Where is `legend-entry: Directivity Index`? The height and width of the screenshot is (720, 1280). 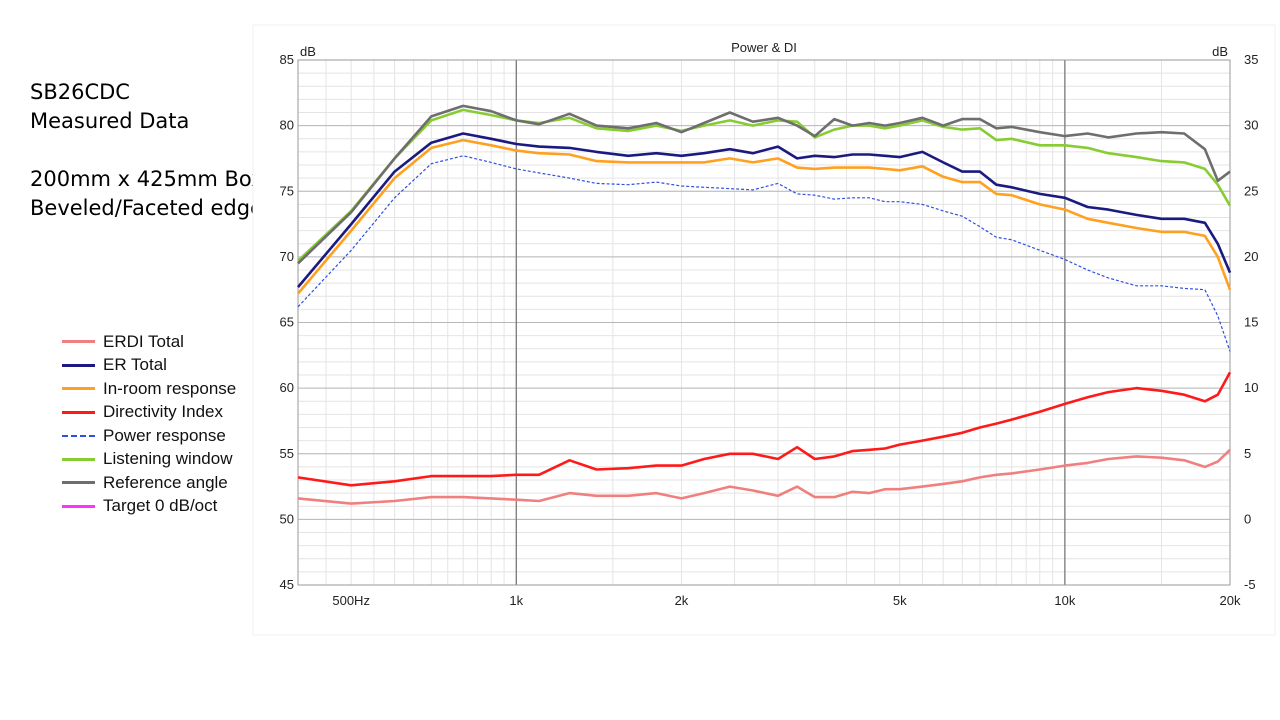 legend-entry: Directivity Index is located at coordinates (149, 413).